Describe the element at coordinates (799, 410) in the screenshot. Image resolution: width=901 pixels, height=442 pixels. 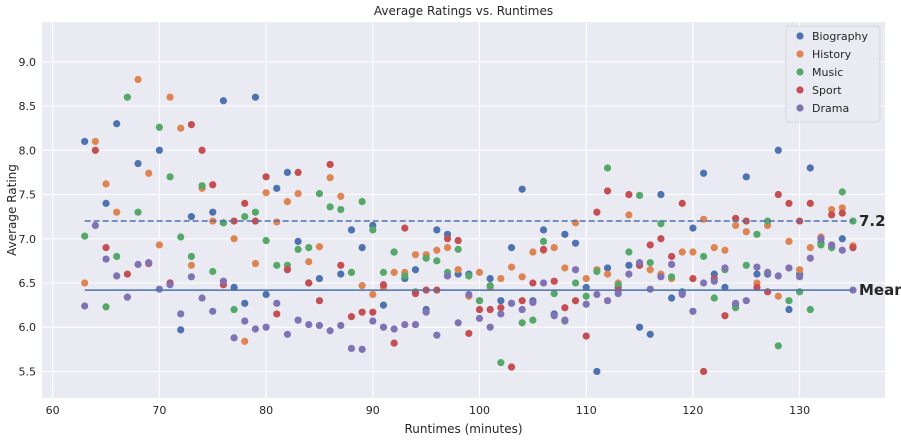
I see `x-tick-label: 130` at that location.